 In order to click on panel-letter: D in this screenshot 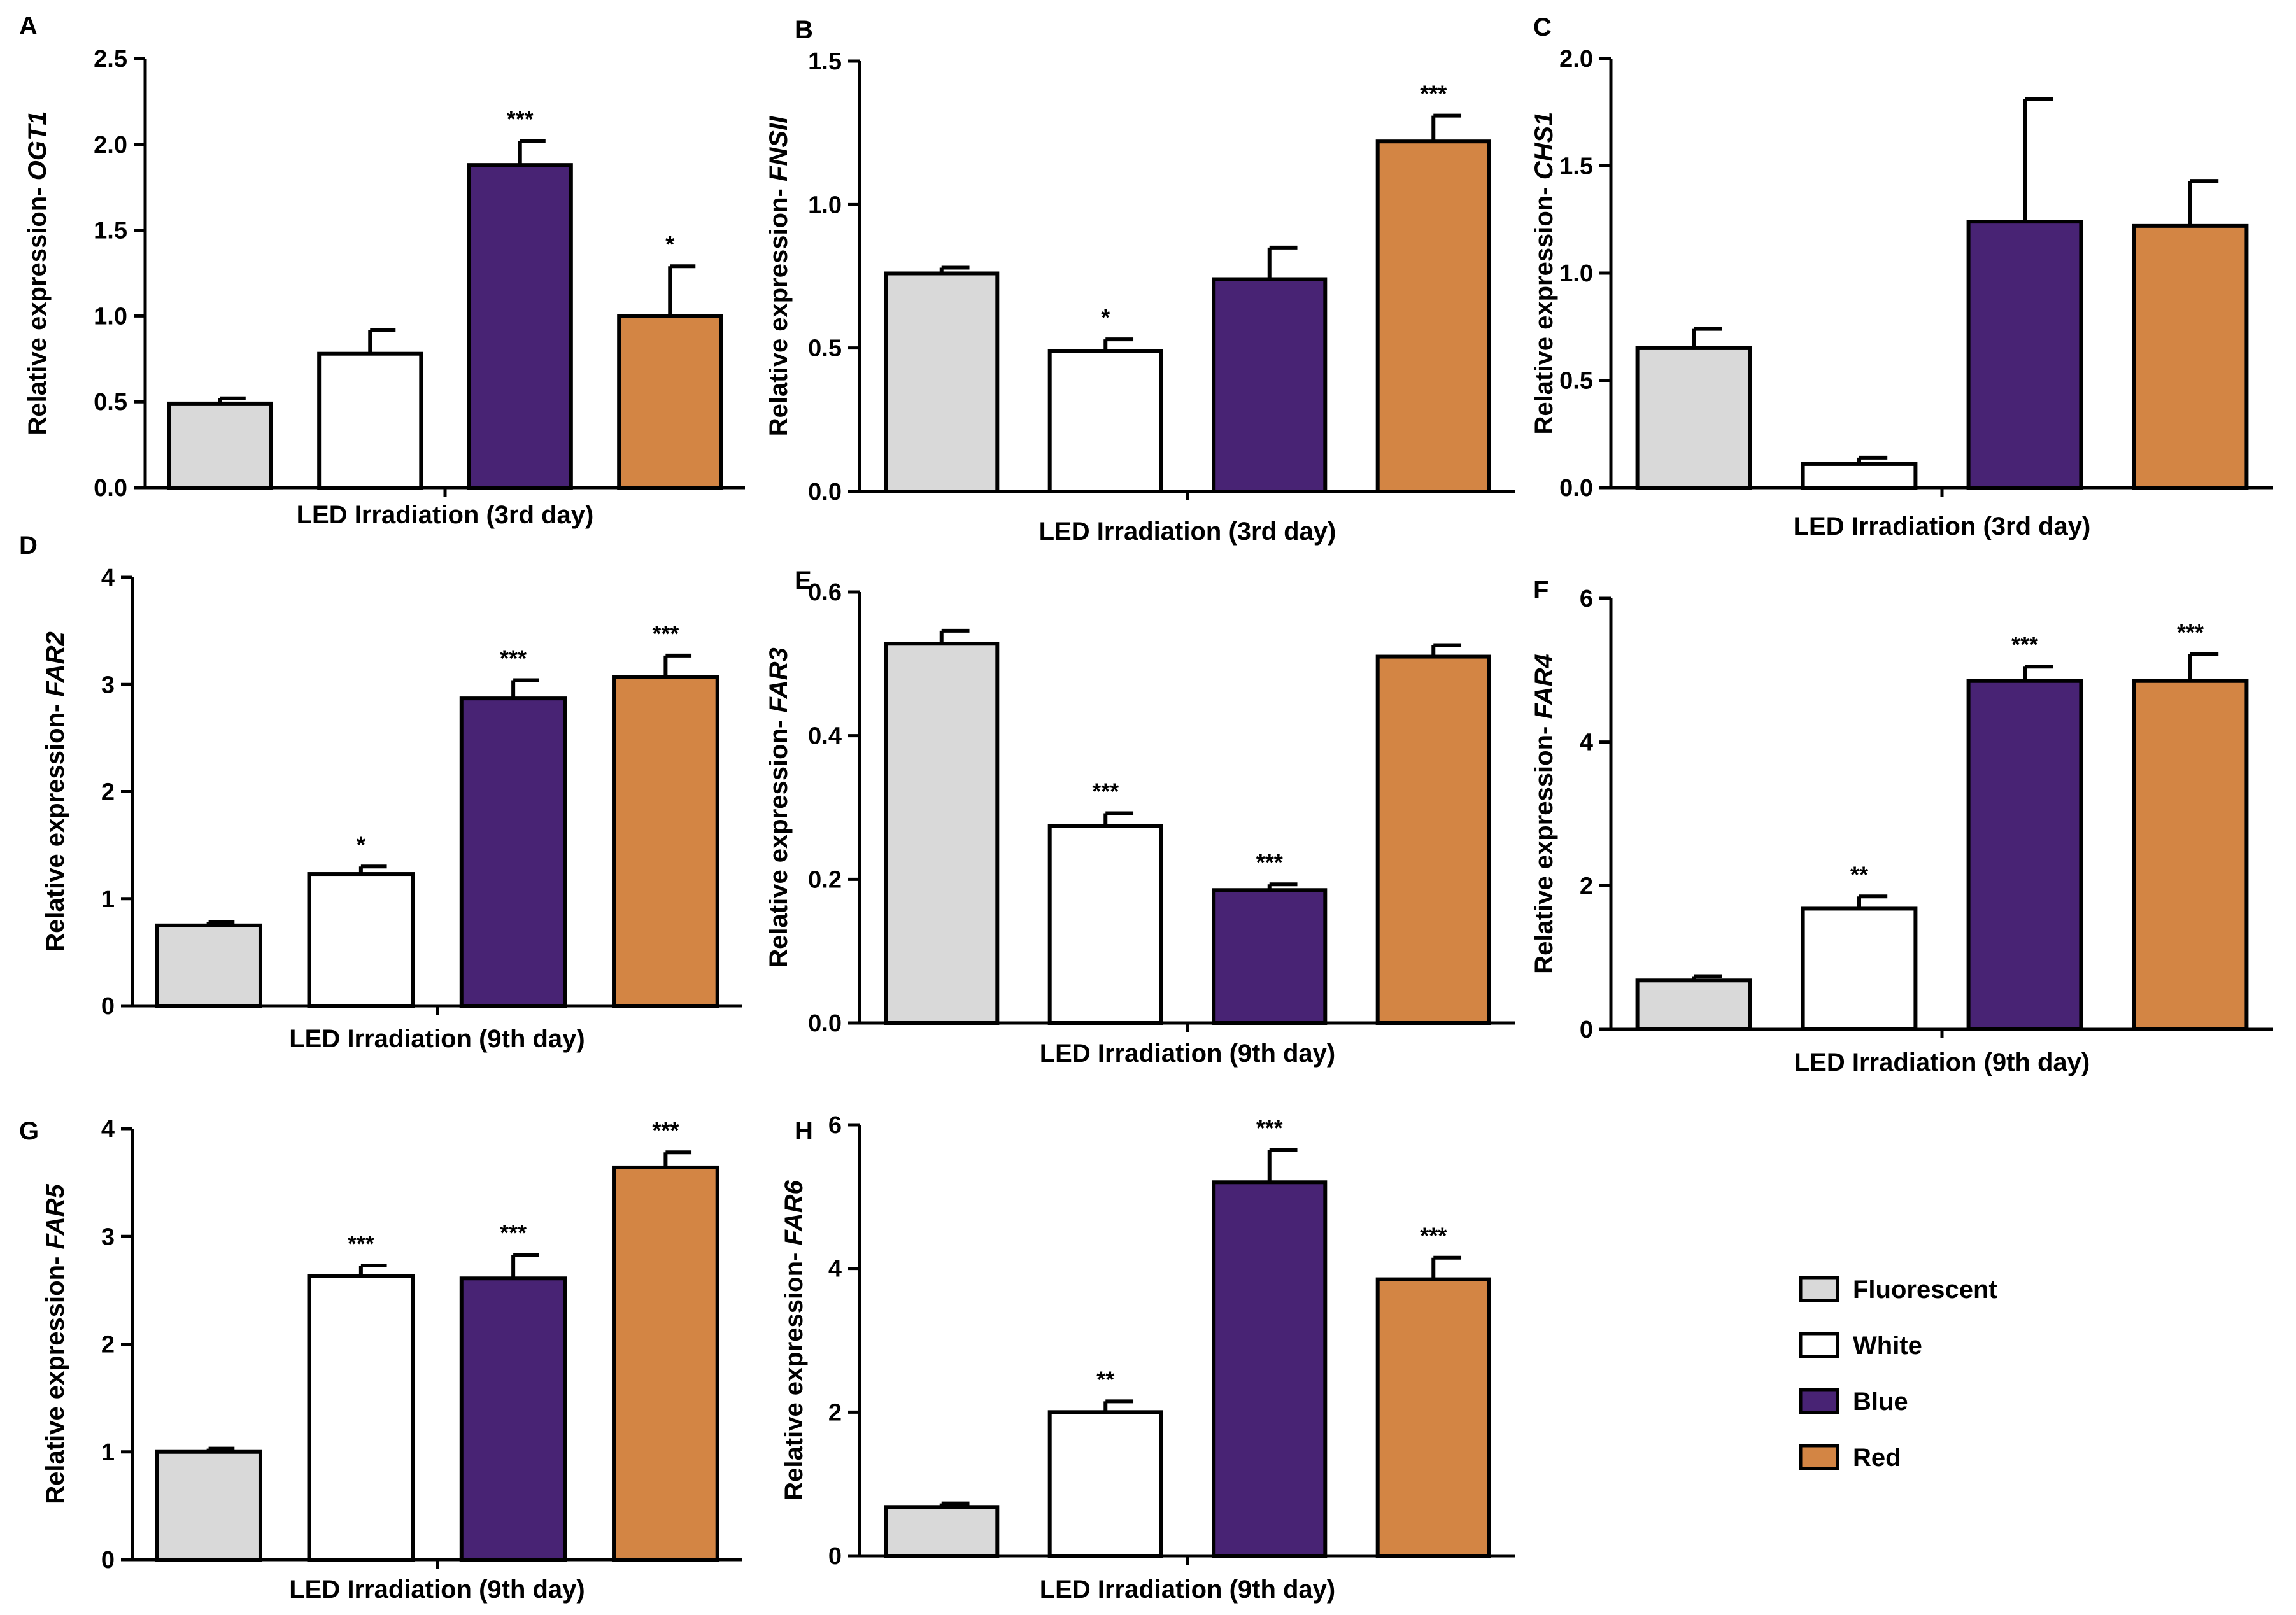, I will do `click(28, 546)`.